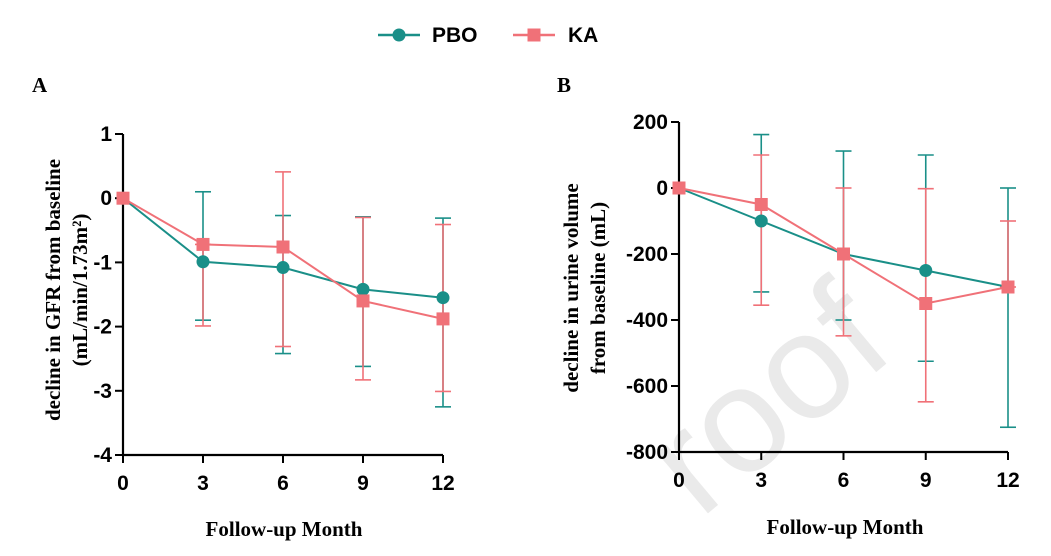 The width and height of the screenshot is (1051, 556). Describe the element at coordinates (583, 35) in the screenshot. I see `legend-ka-label: KA` at that location.